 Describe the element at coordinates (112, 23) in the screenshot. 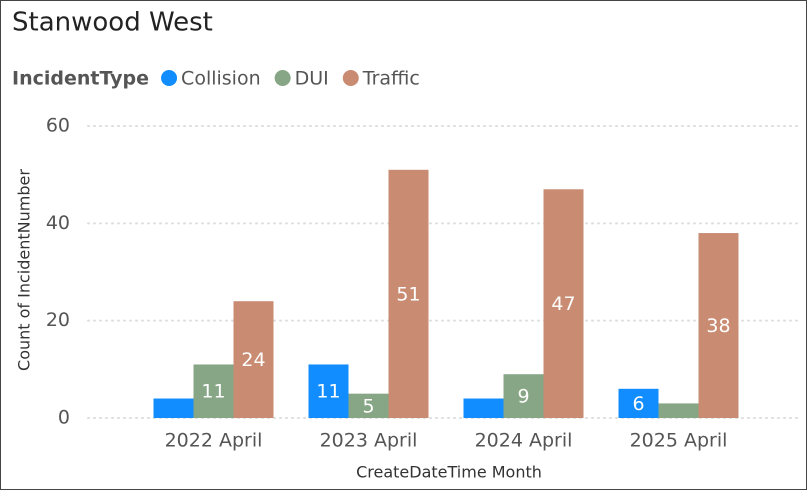

I see `chart-title: Stanwood West` at that location.